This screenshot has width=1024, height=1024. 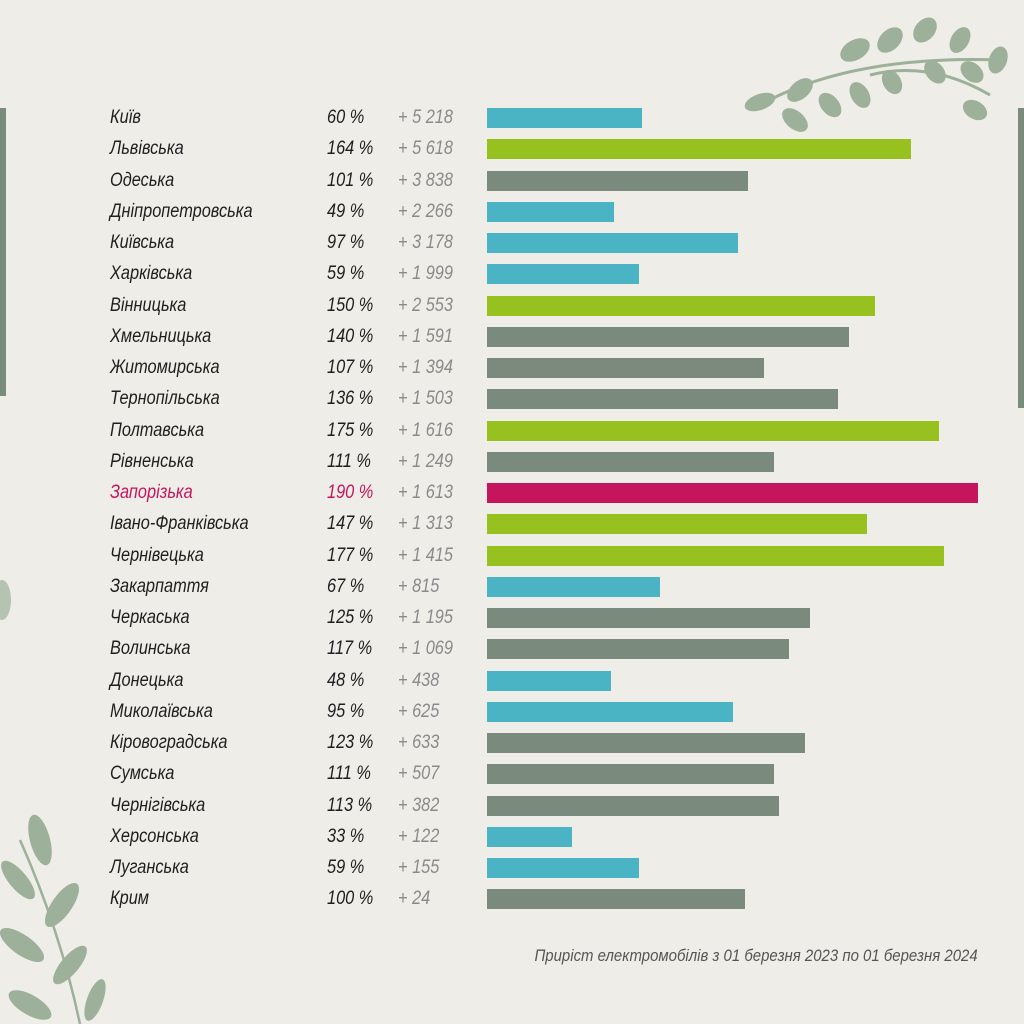 I want to click on increment-label: + 507, so click(x=419, y=774).